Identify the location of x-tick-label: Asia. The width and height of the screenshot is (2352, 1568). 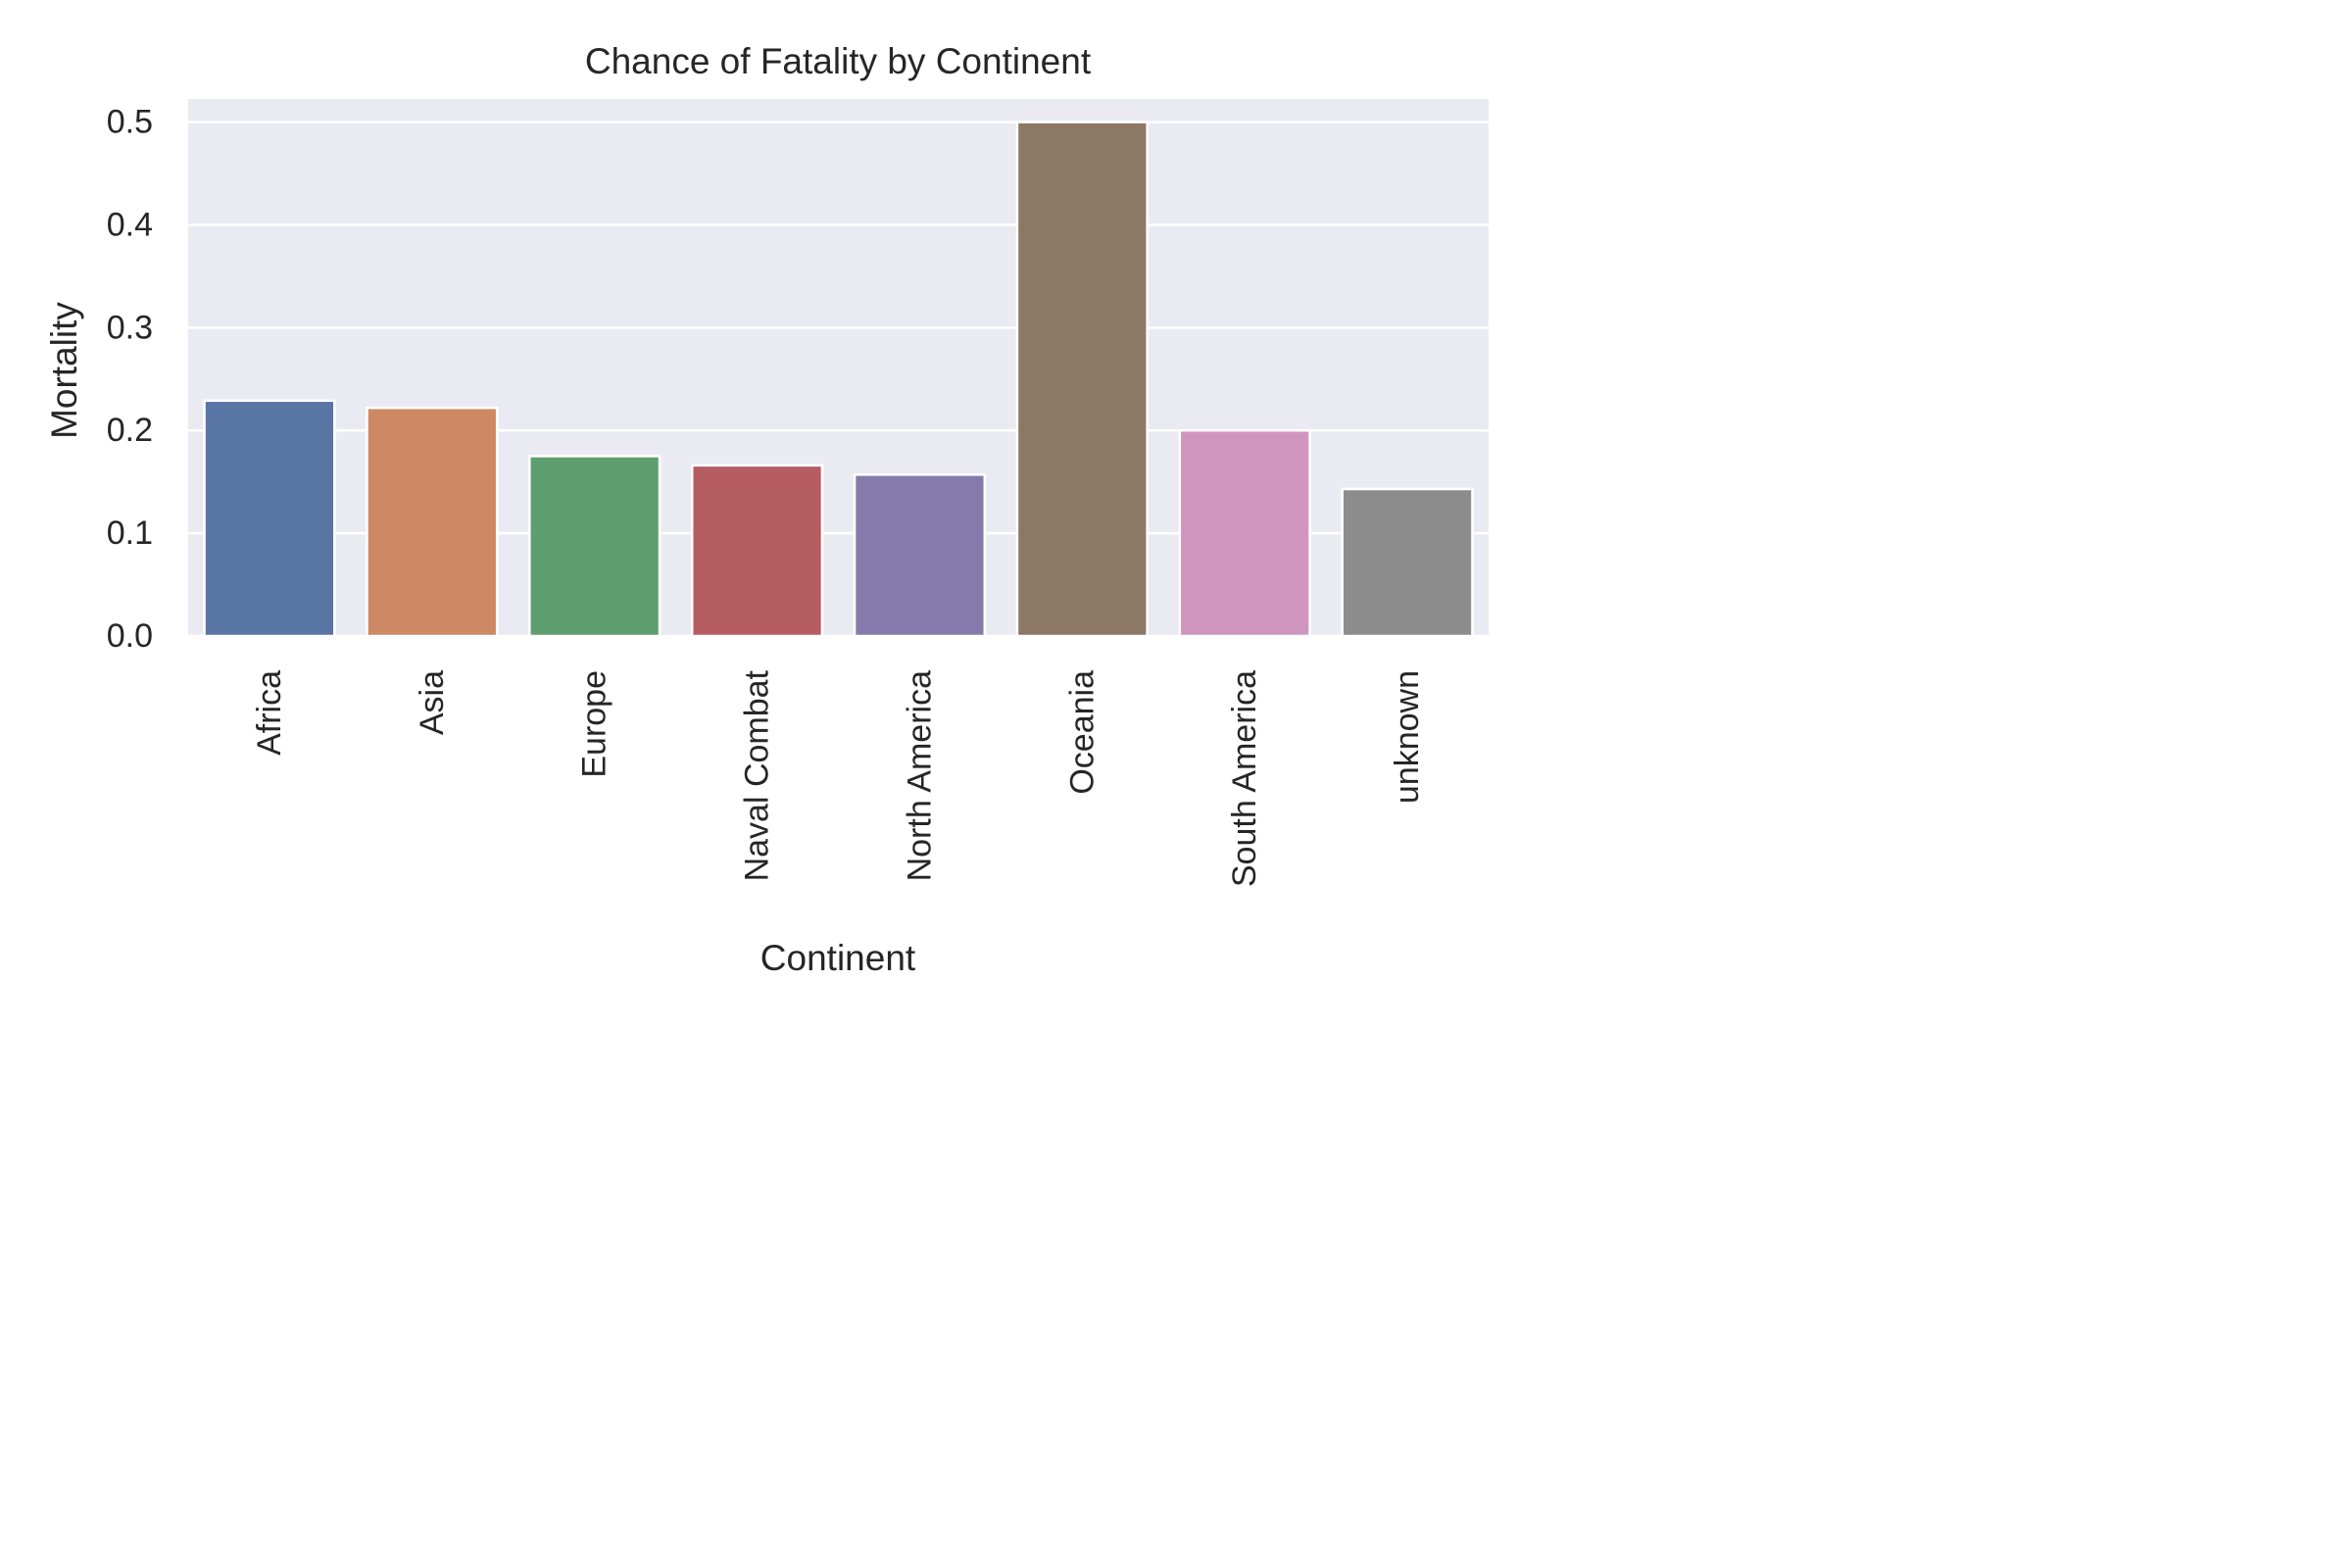
(432, 702).